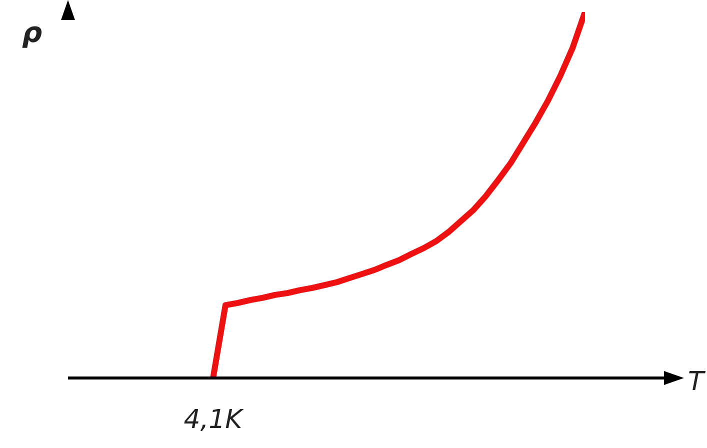  Describe the element at coordinates (697, 382) in the screenshot. I see `x-axis-title: T` at that location.